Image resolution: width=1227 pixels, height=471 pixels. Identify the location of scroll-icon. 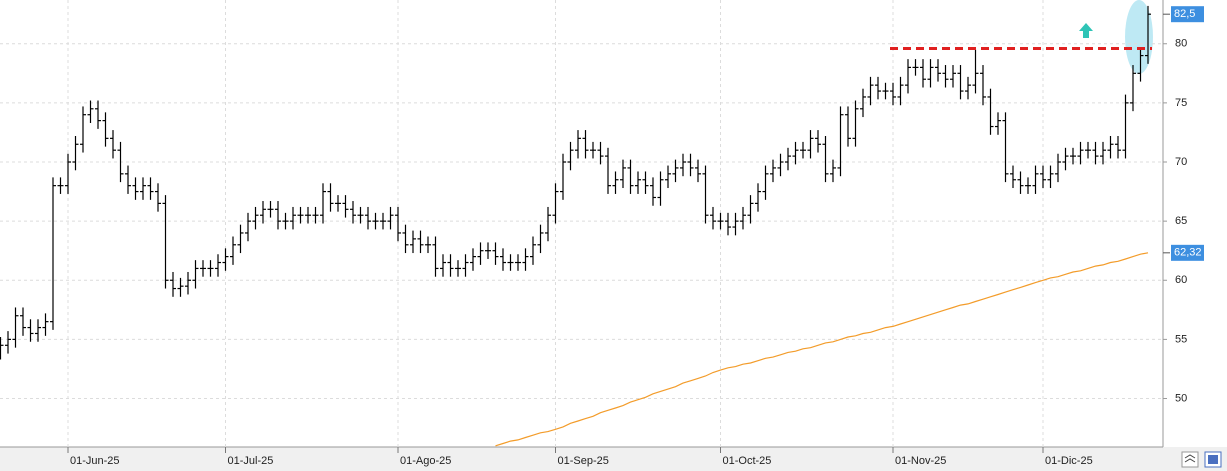
(1190, 458).